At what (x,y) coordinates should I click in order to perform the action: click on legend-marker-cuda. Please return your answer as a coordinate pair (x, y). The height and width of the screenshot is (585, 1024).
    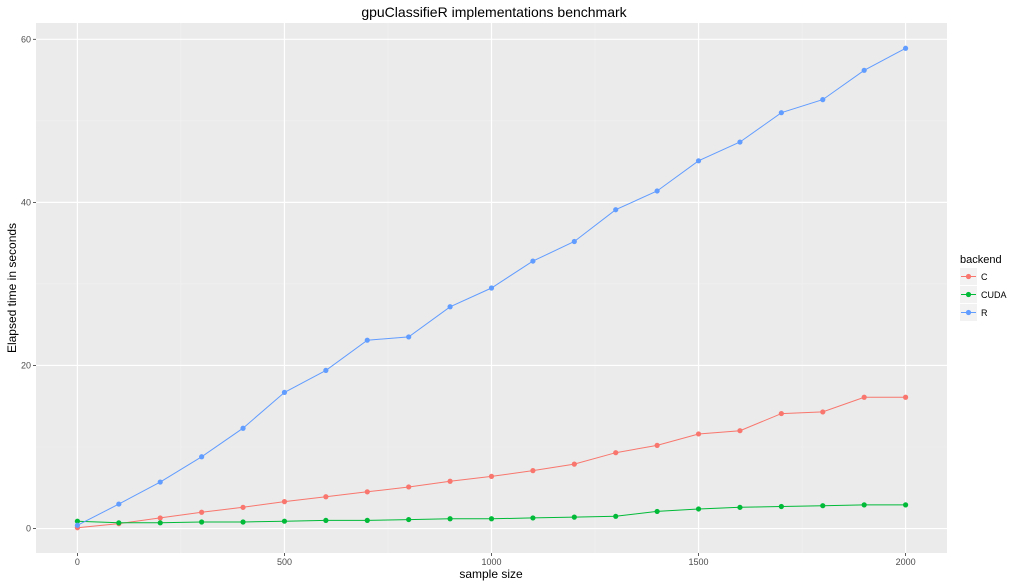
    Looking at the image, I should click on (968, 294).